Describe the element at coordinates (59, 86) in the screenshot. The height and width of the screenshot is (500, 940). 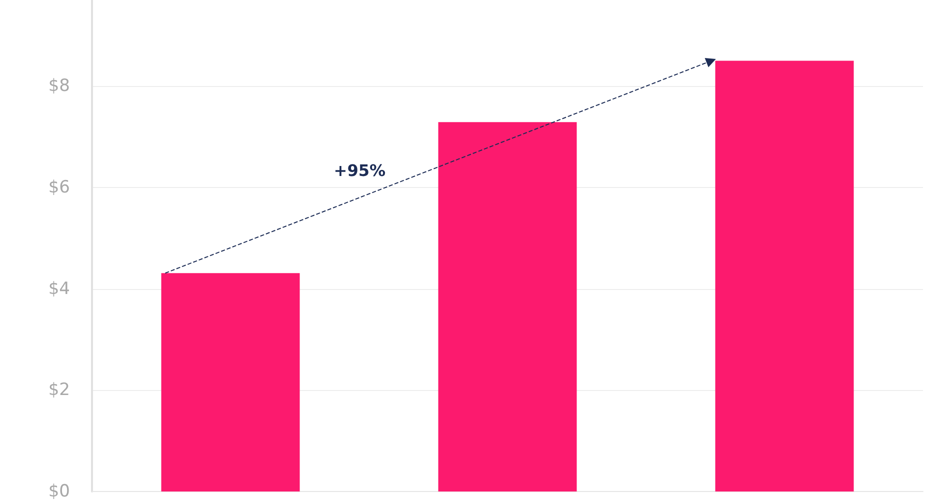
I see `y-tick-label: $8` at that location.